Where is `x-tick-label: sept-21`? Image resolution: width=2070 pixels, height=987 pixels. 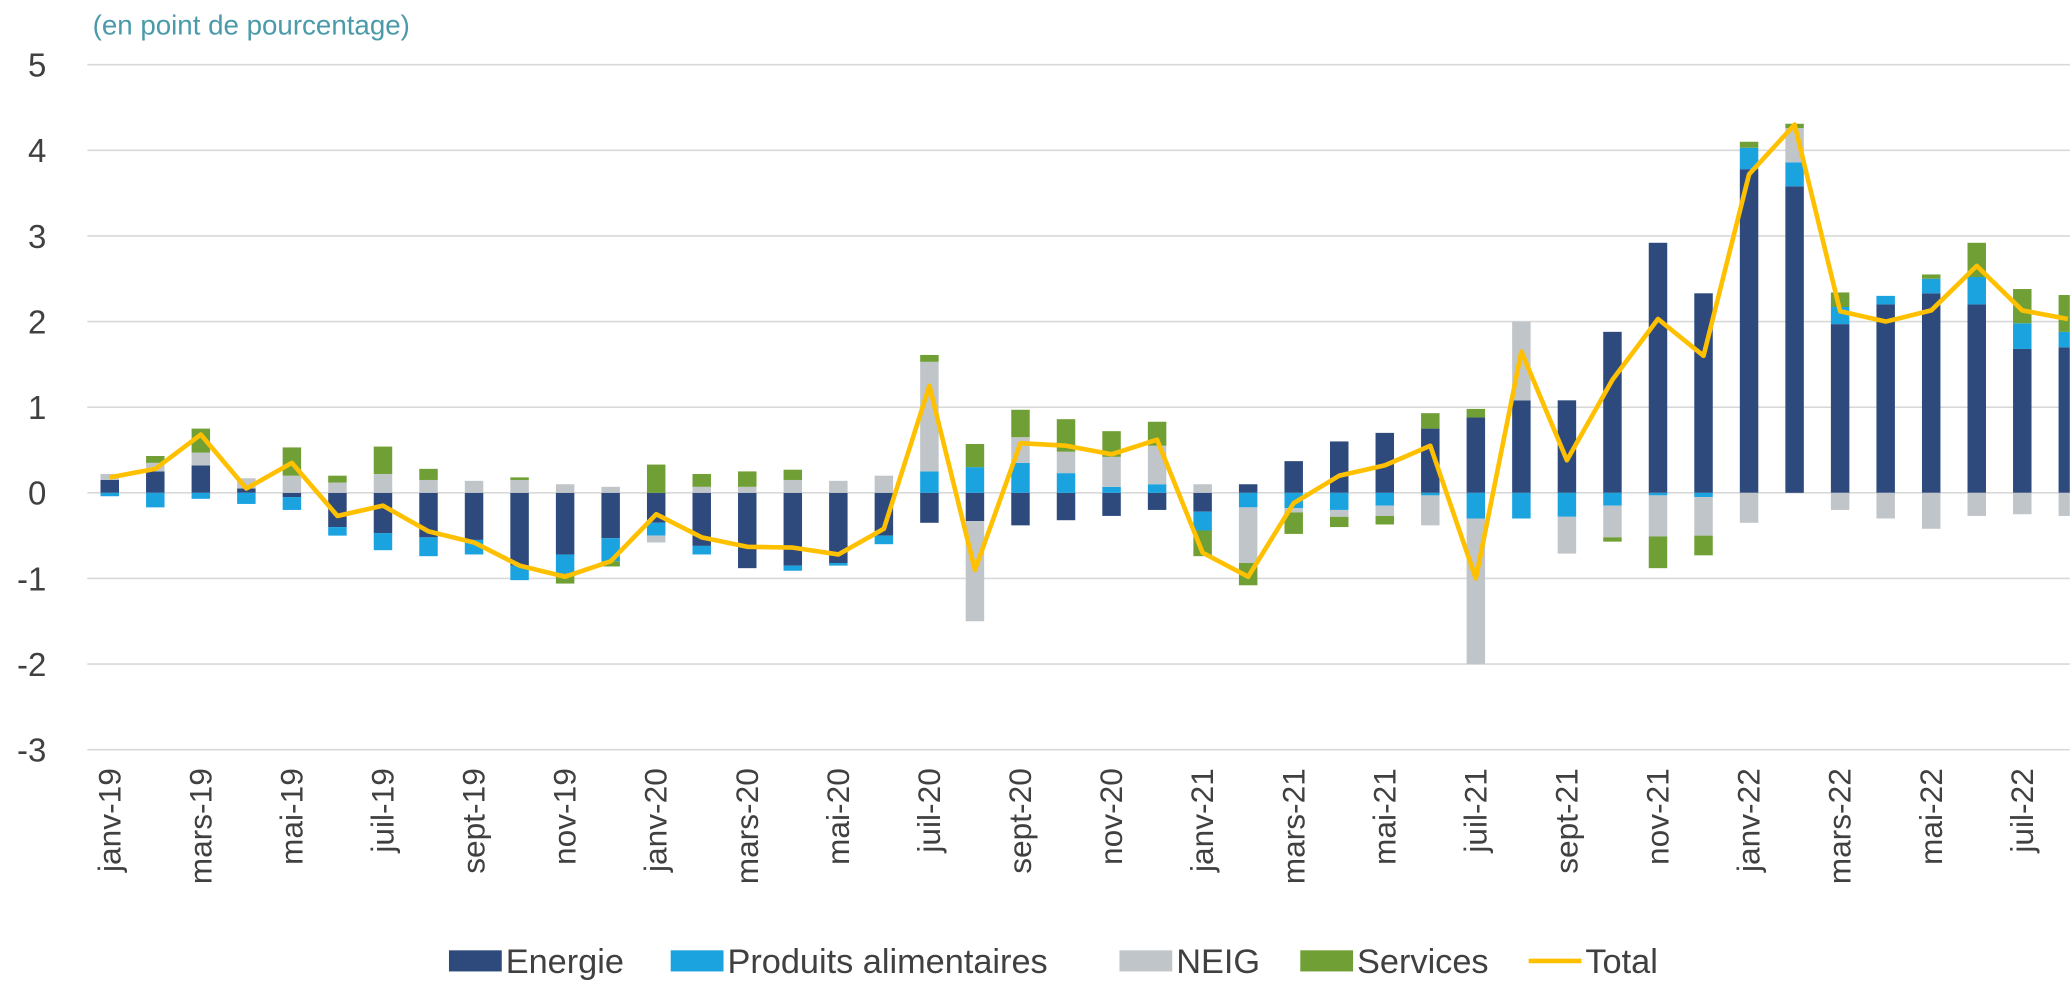 x-tick-label: sept-21 is located at coordinates (1566, 821).